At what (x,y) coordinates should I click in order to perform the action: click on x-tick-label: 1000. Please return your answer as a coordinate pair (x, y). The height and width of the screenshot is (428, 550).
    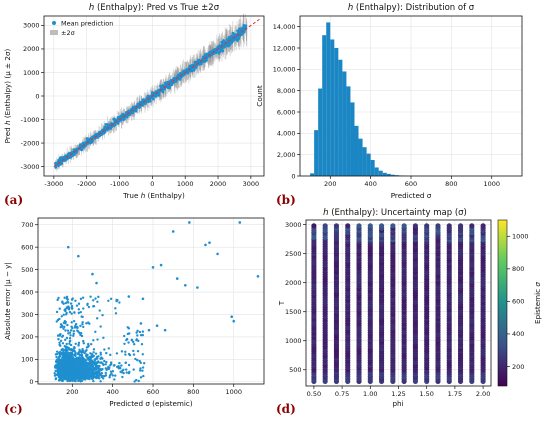
    Looking at the image, I should click on (233, 392).